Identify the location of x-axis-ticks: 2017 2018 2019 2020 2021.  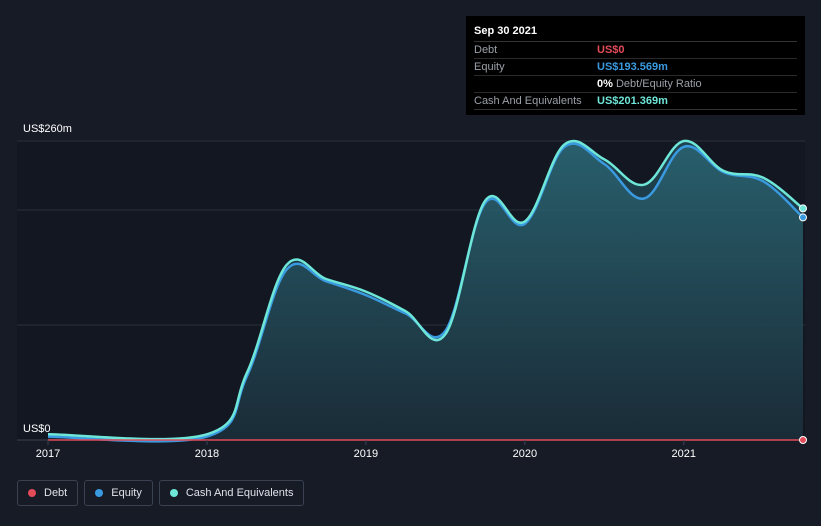
(366, 450).